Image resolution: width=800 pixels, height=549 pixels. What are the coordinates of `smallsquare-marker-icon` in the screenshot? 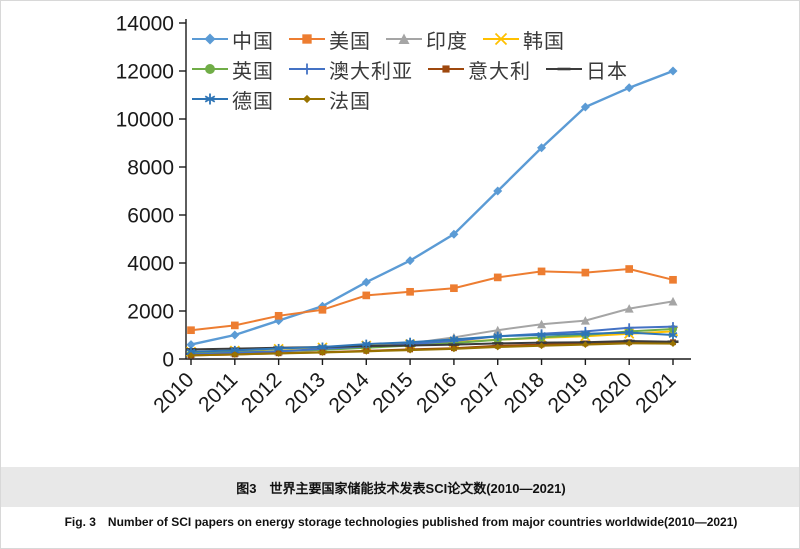 It's located at (446, 69).